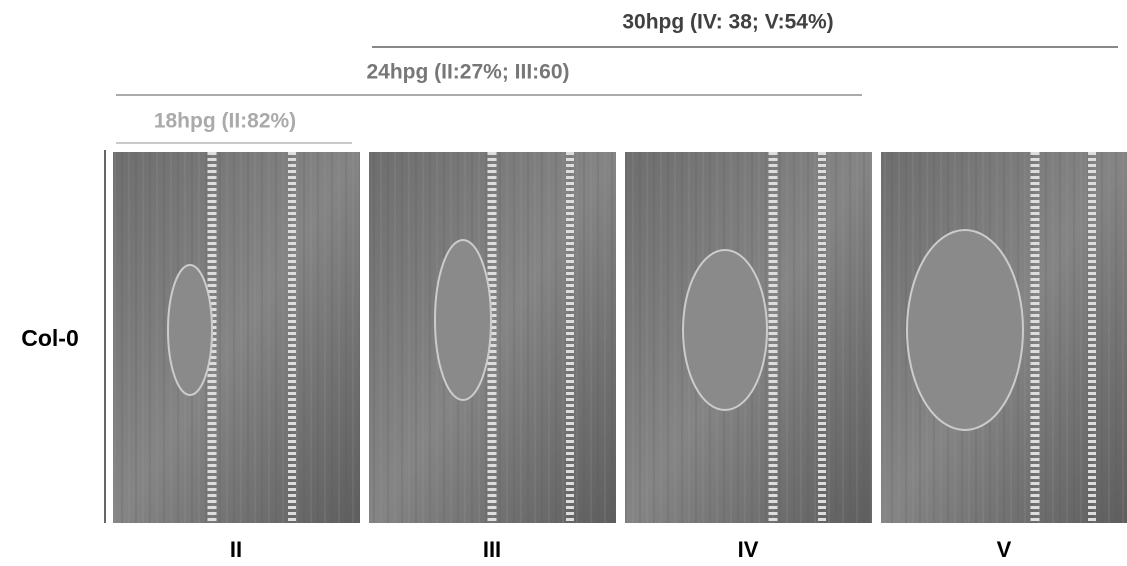  What do you see at coordinates (236, 549) in the screenshot?
I see `stage-label: II` at bounding box center [236, 549].